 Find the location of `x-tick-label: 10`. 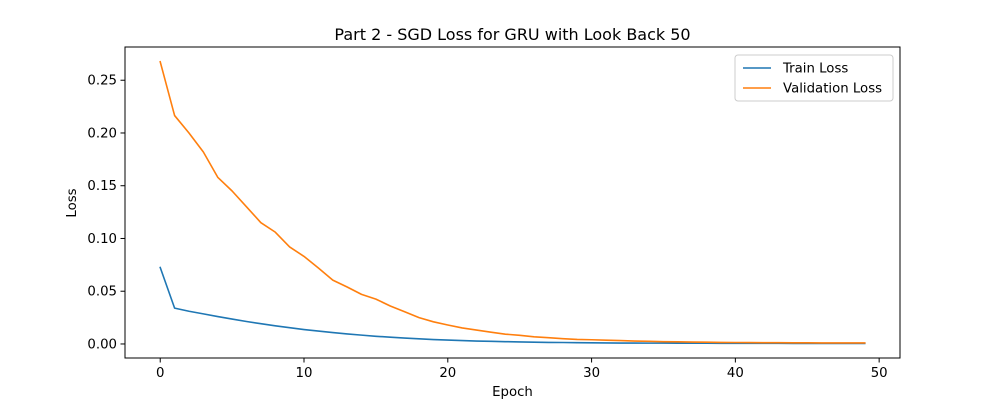

x-tick-label: 10 is located at coordinates (304, 373).